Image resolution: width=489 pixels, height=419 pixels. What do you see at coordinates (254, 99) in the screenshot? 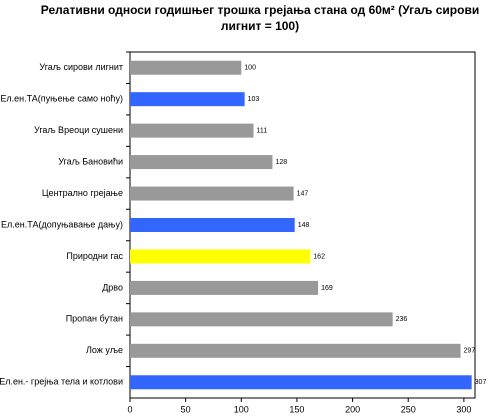
I see `value-label: 103` at bounding box center [254, 99].